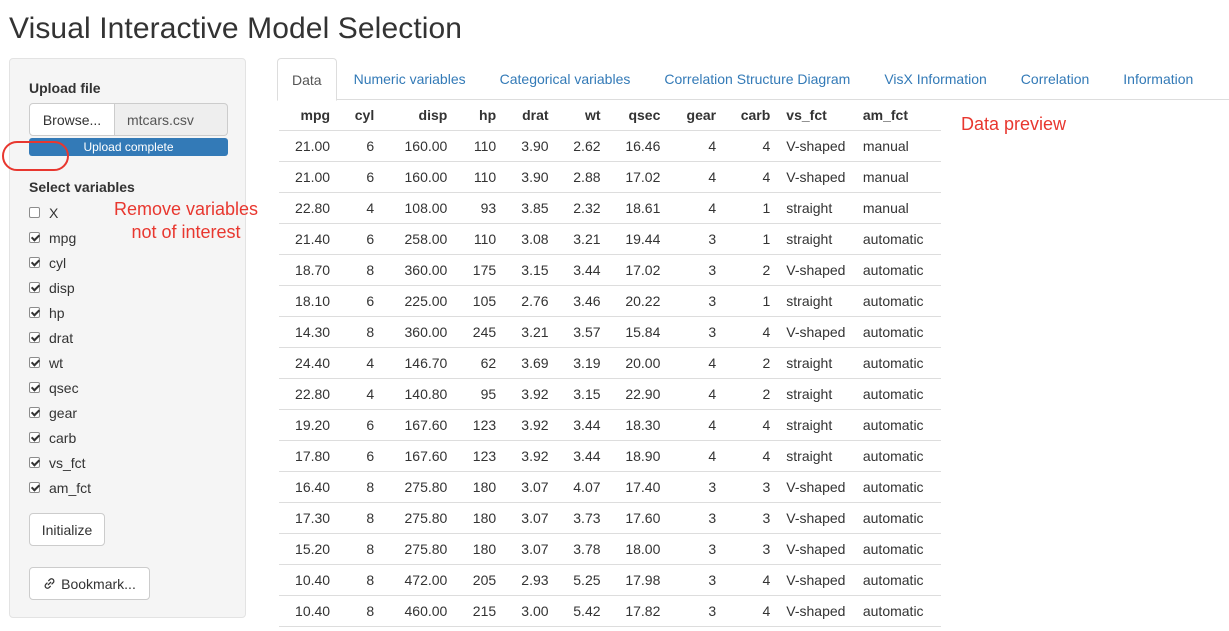 The height and width of the screenshot is (631, 1229). I want to click on table-cell: 17.80, so click(309, 456).